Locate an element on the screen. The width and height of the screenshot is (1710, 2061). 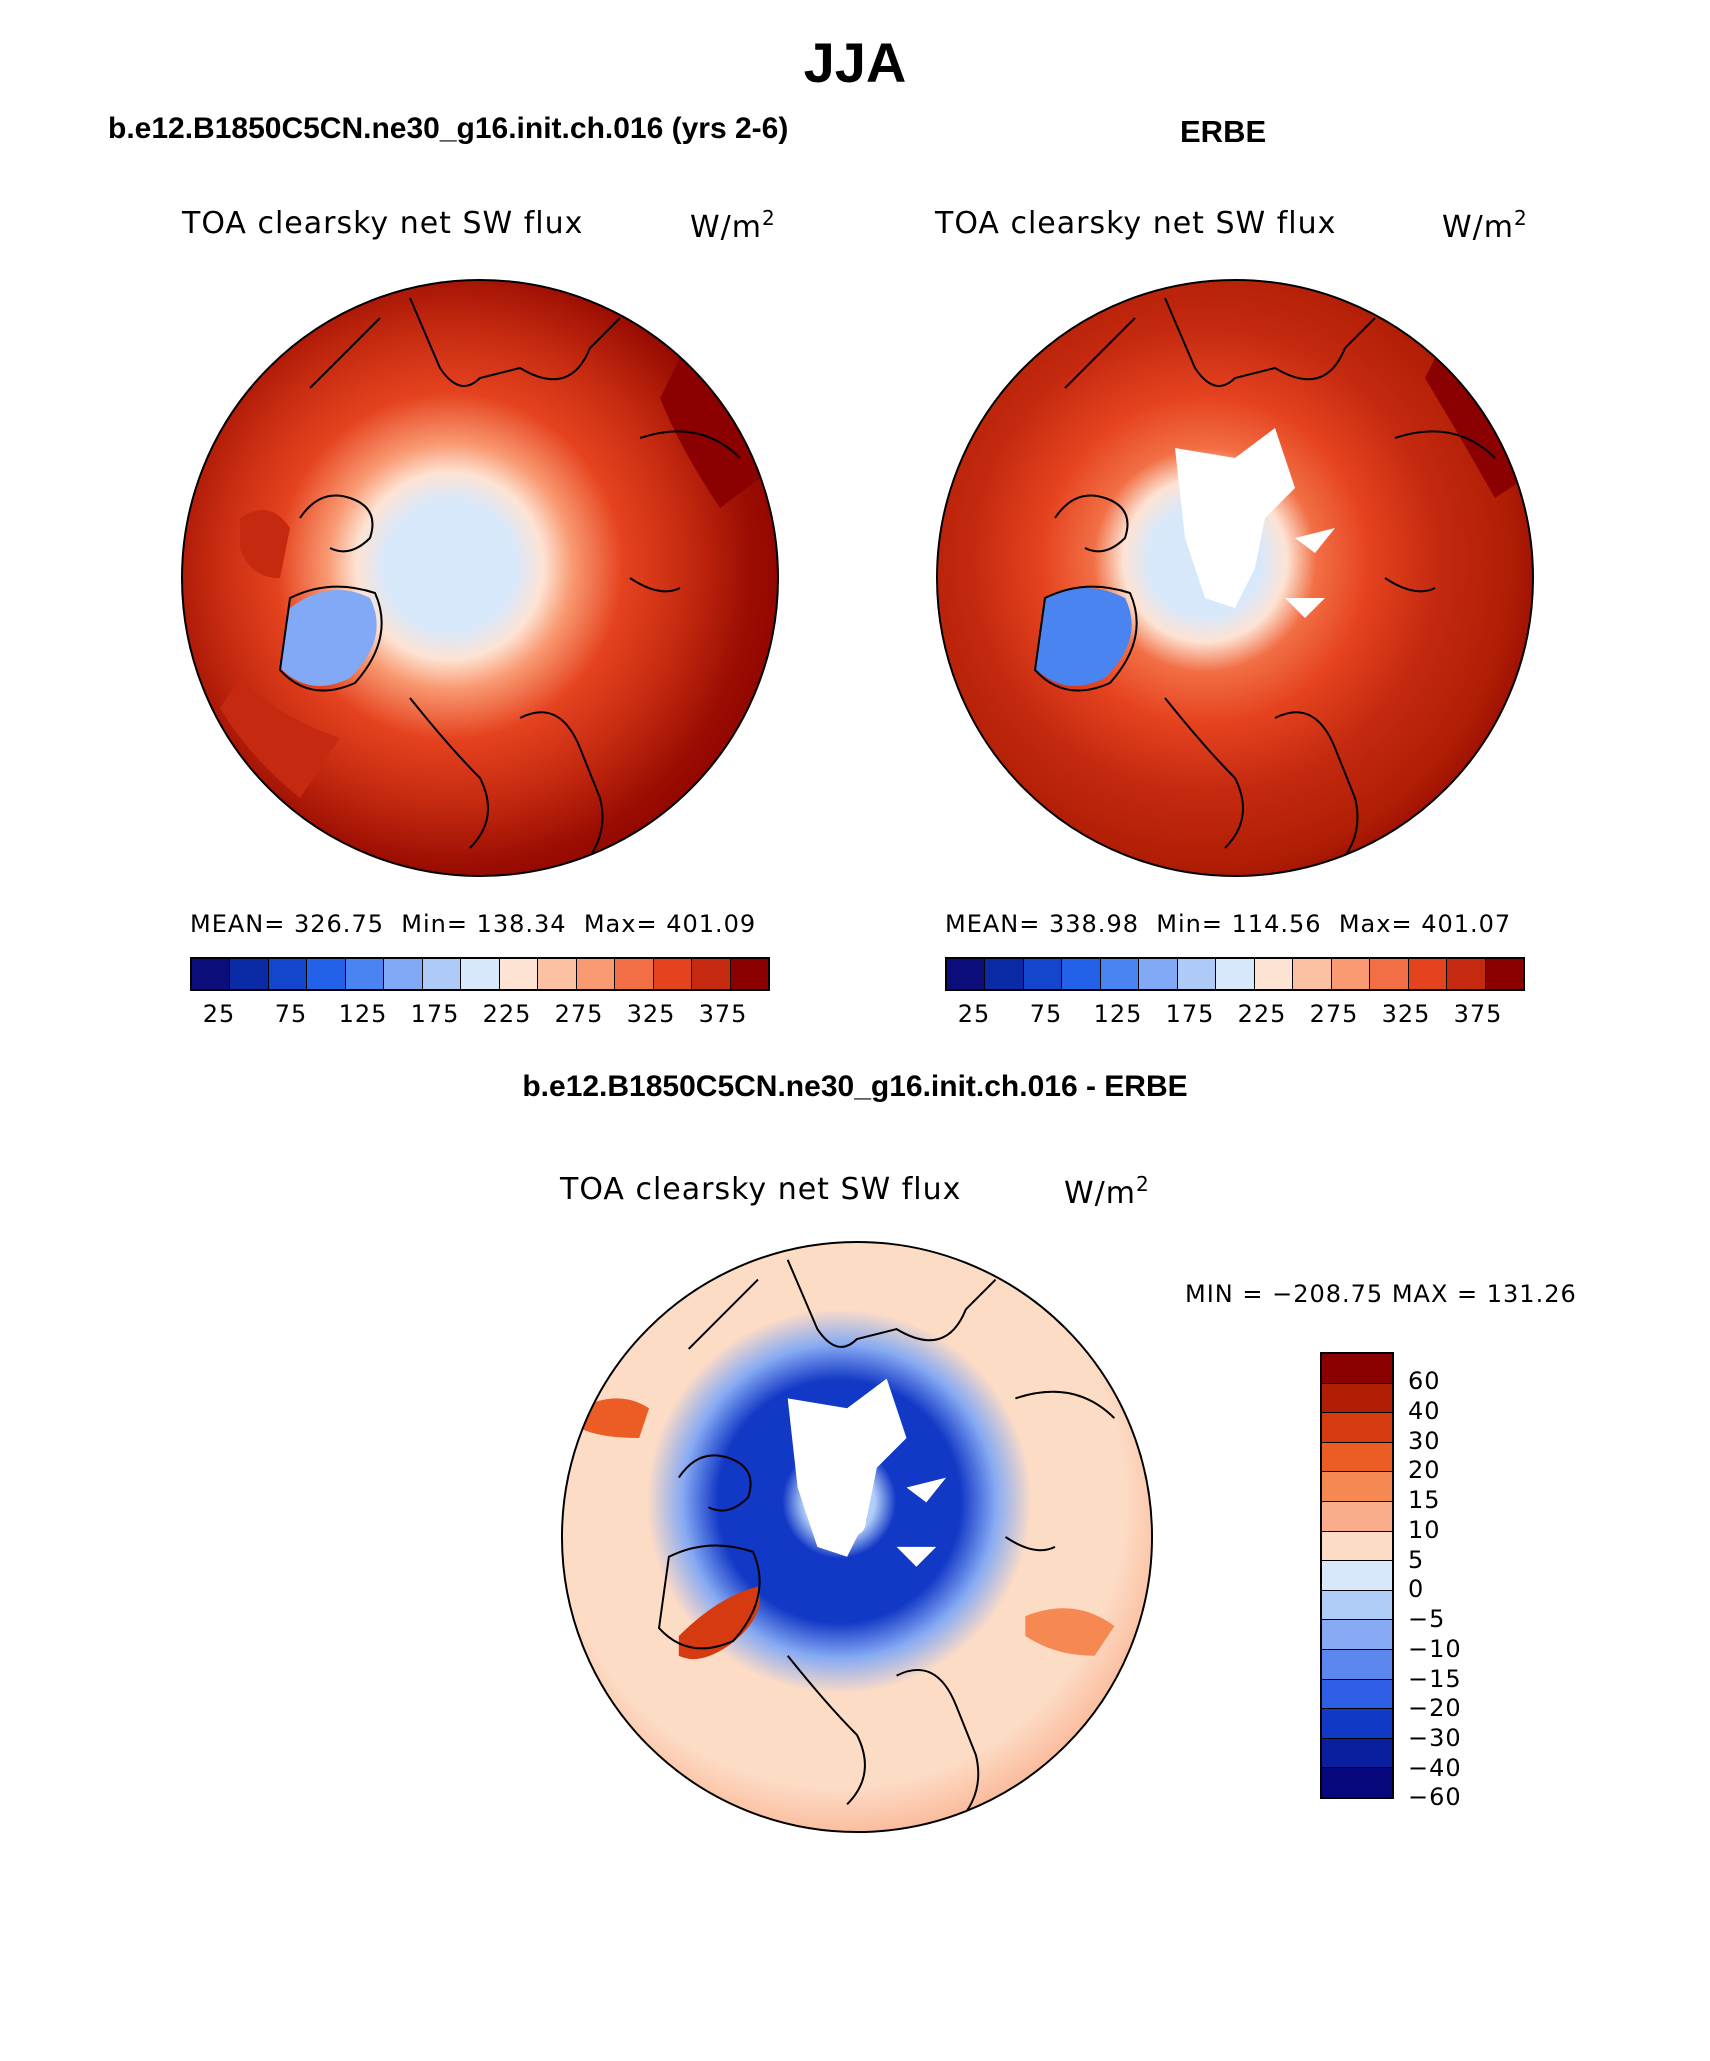
colorbar-tick-label: 0 is located at coordinates (1416, 1589).